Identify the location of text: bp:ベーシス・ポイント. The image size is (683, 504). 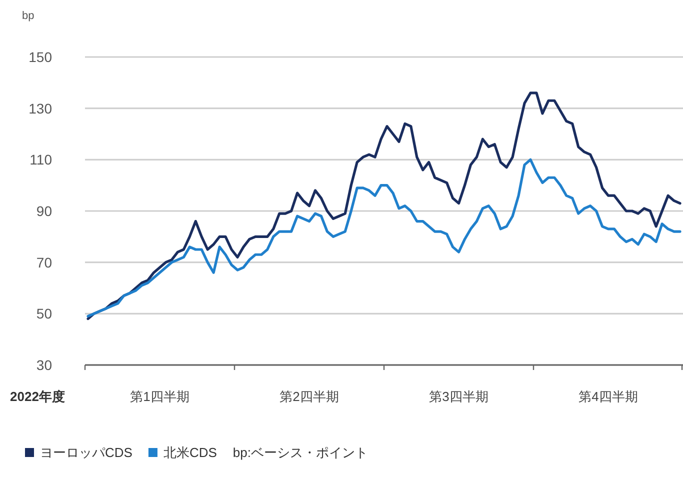
(300, 452).